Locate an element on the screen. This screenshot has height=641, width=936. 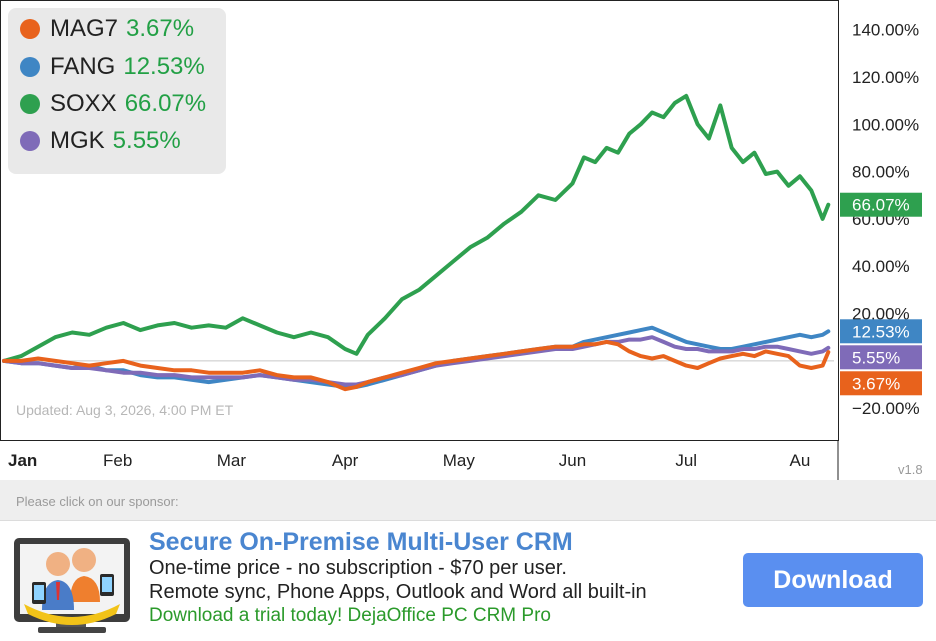
end-label-text: 12.53% is located at coordinates (881, 331).